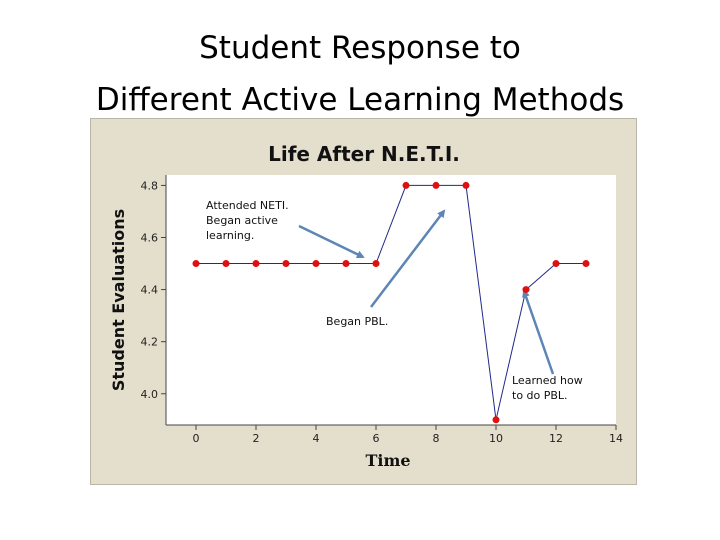 This screenshot has width=720, height=540. I want to click on annotation-arrows, so click(426, 292).